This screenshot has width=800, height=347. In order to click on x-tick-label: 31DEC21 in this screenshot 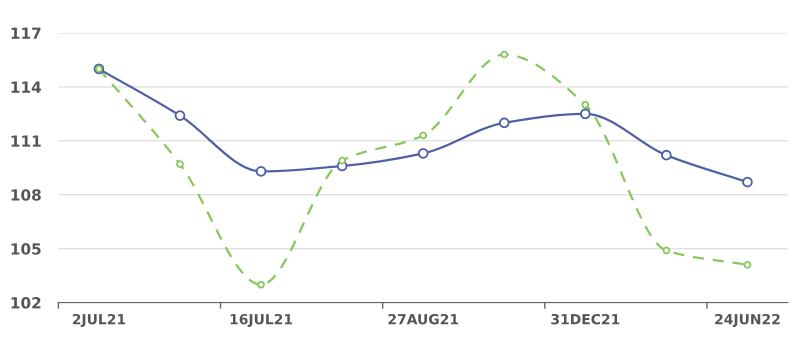, I will do `click(585, 319)`.